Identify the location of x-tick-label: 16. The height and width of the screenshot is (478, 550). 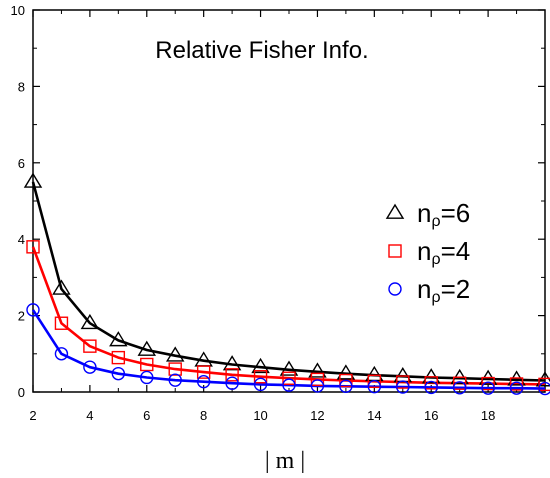
(431, 415).